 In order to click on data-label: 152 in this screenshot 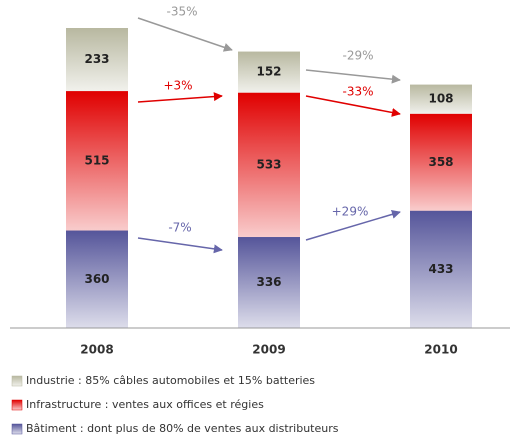, I will do `click(268, 72)`.